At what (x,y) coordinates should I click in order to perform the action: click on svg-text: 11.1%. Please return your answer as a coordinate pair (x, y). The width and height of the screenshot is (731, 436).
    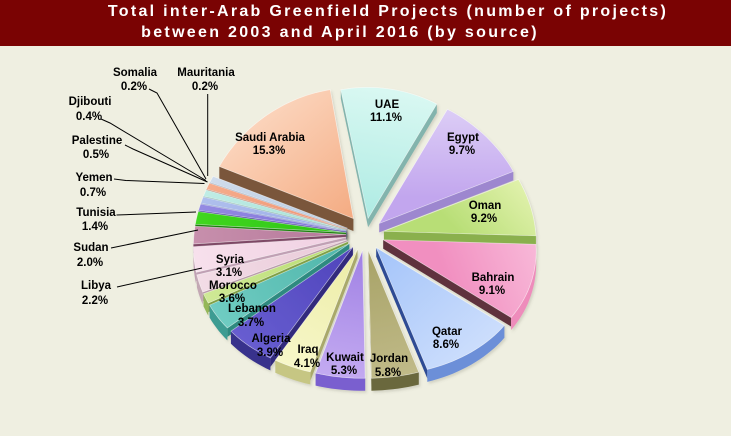
    Looking at the image, I should click on (386, 118).